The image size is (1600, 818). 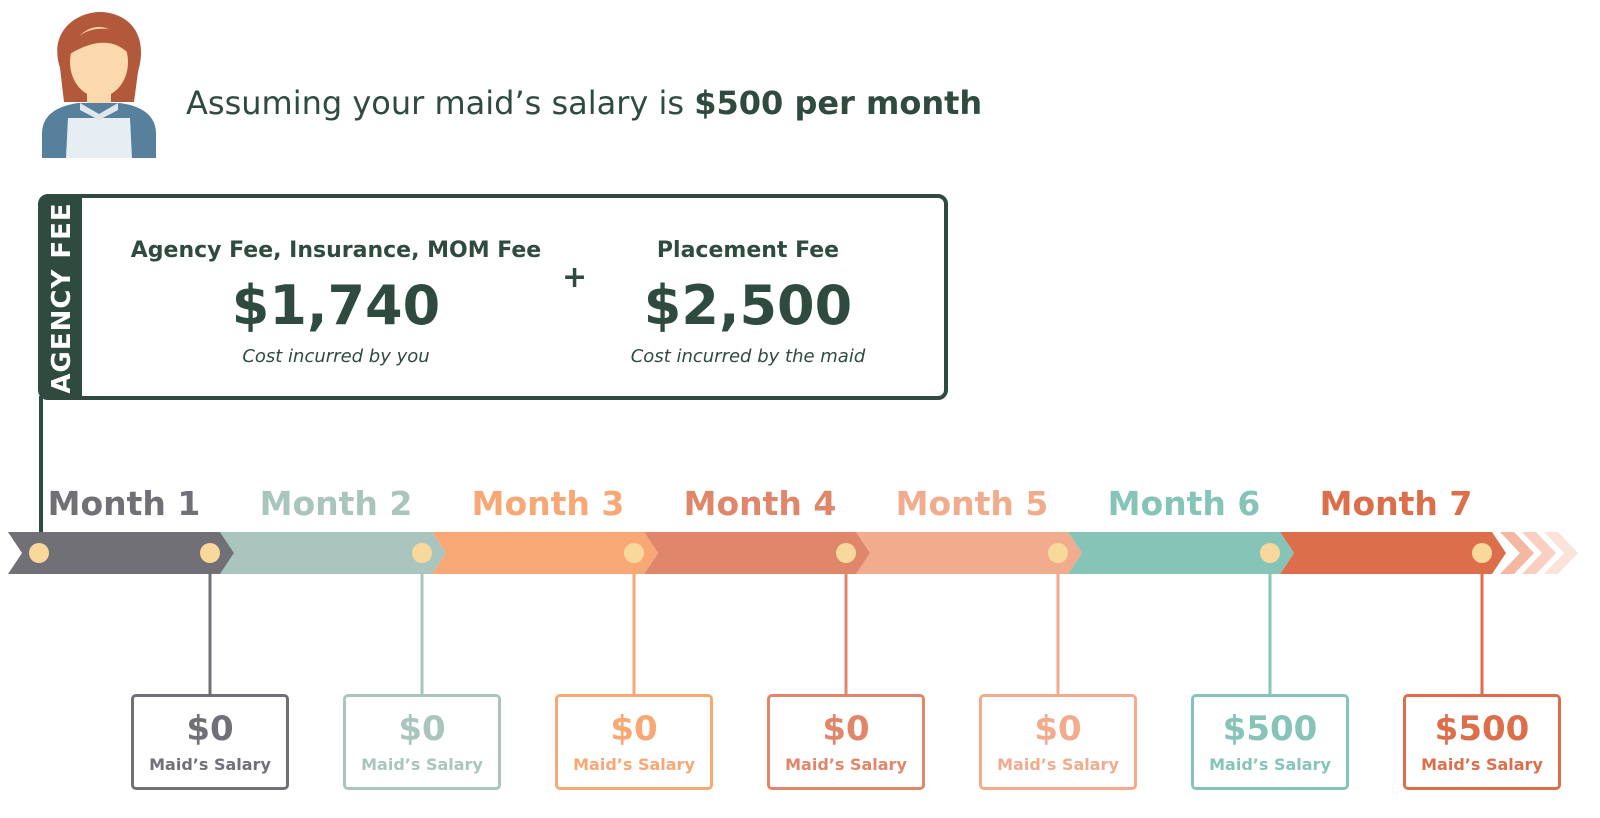 I want to click on agency-fee-tab-label: AGENCY FEE, so click(x=62, y=298).